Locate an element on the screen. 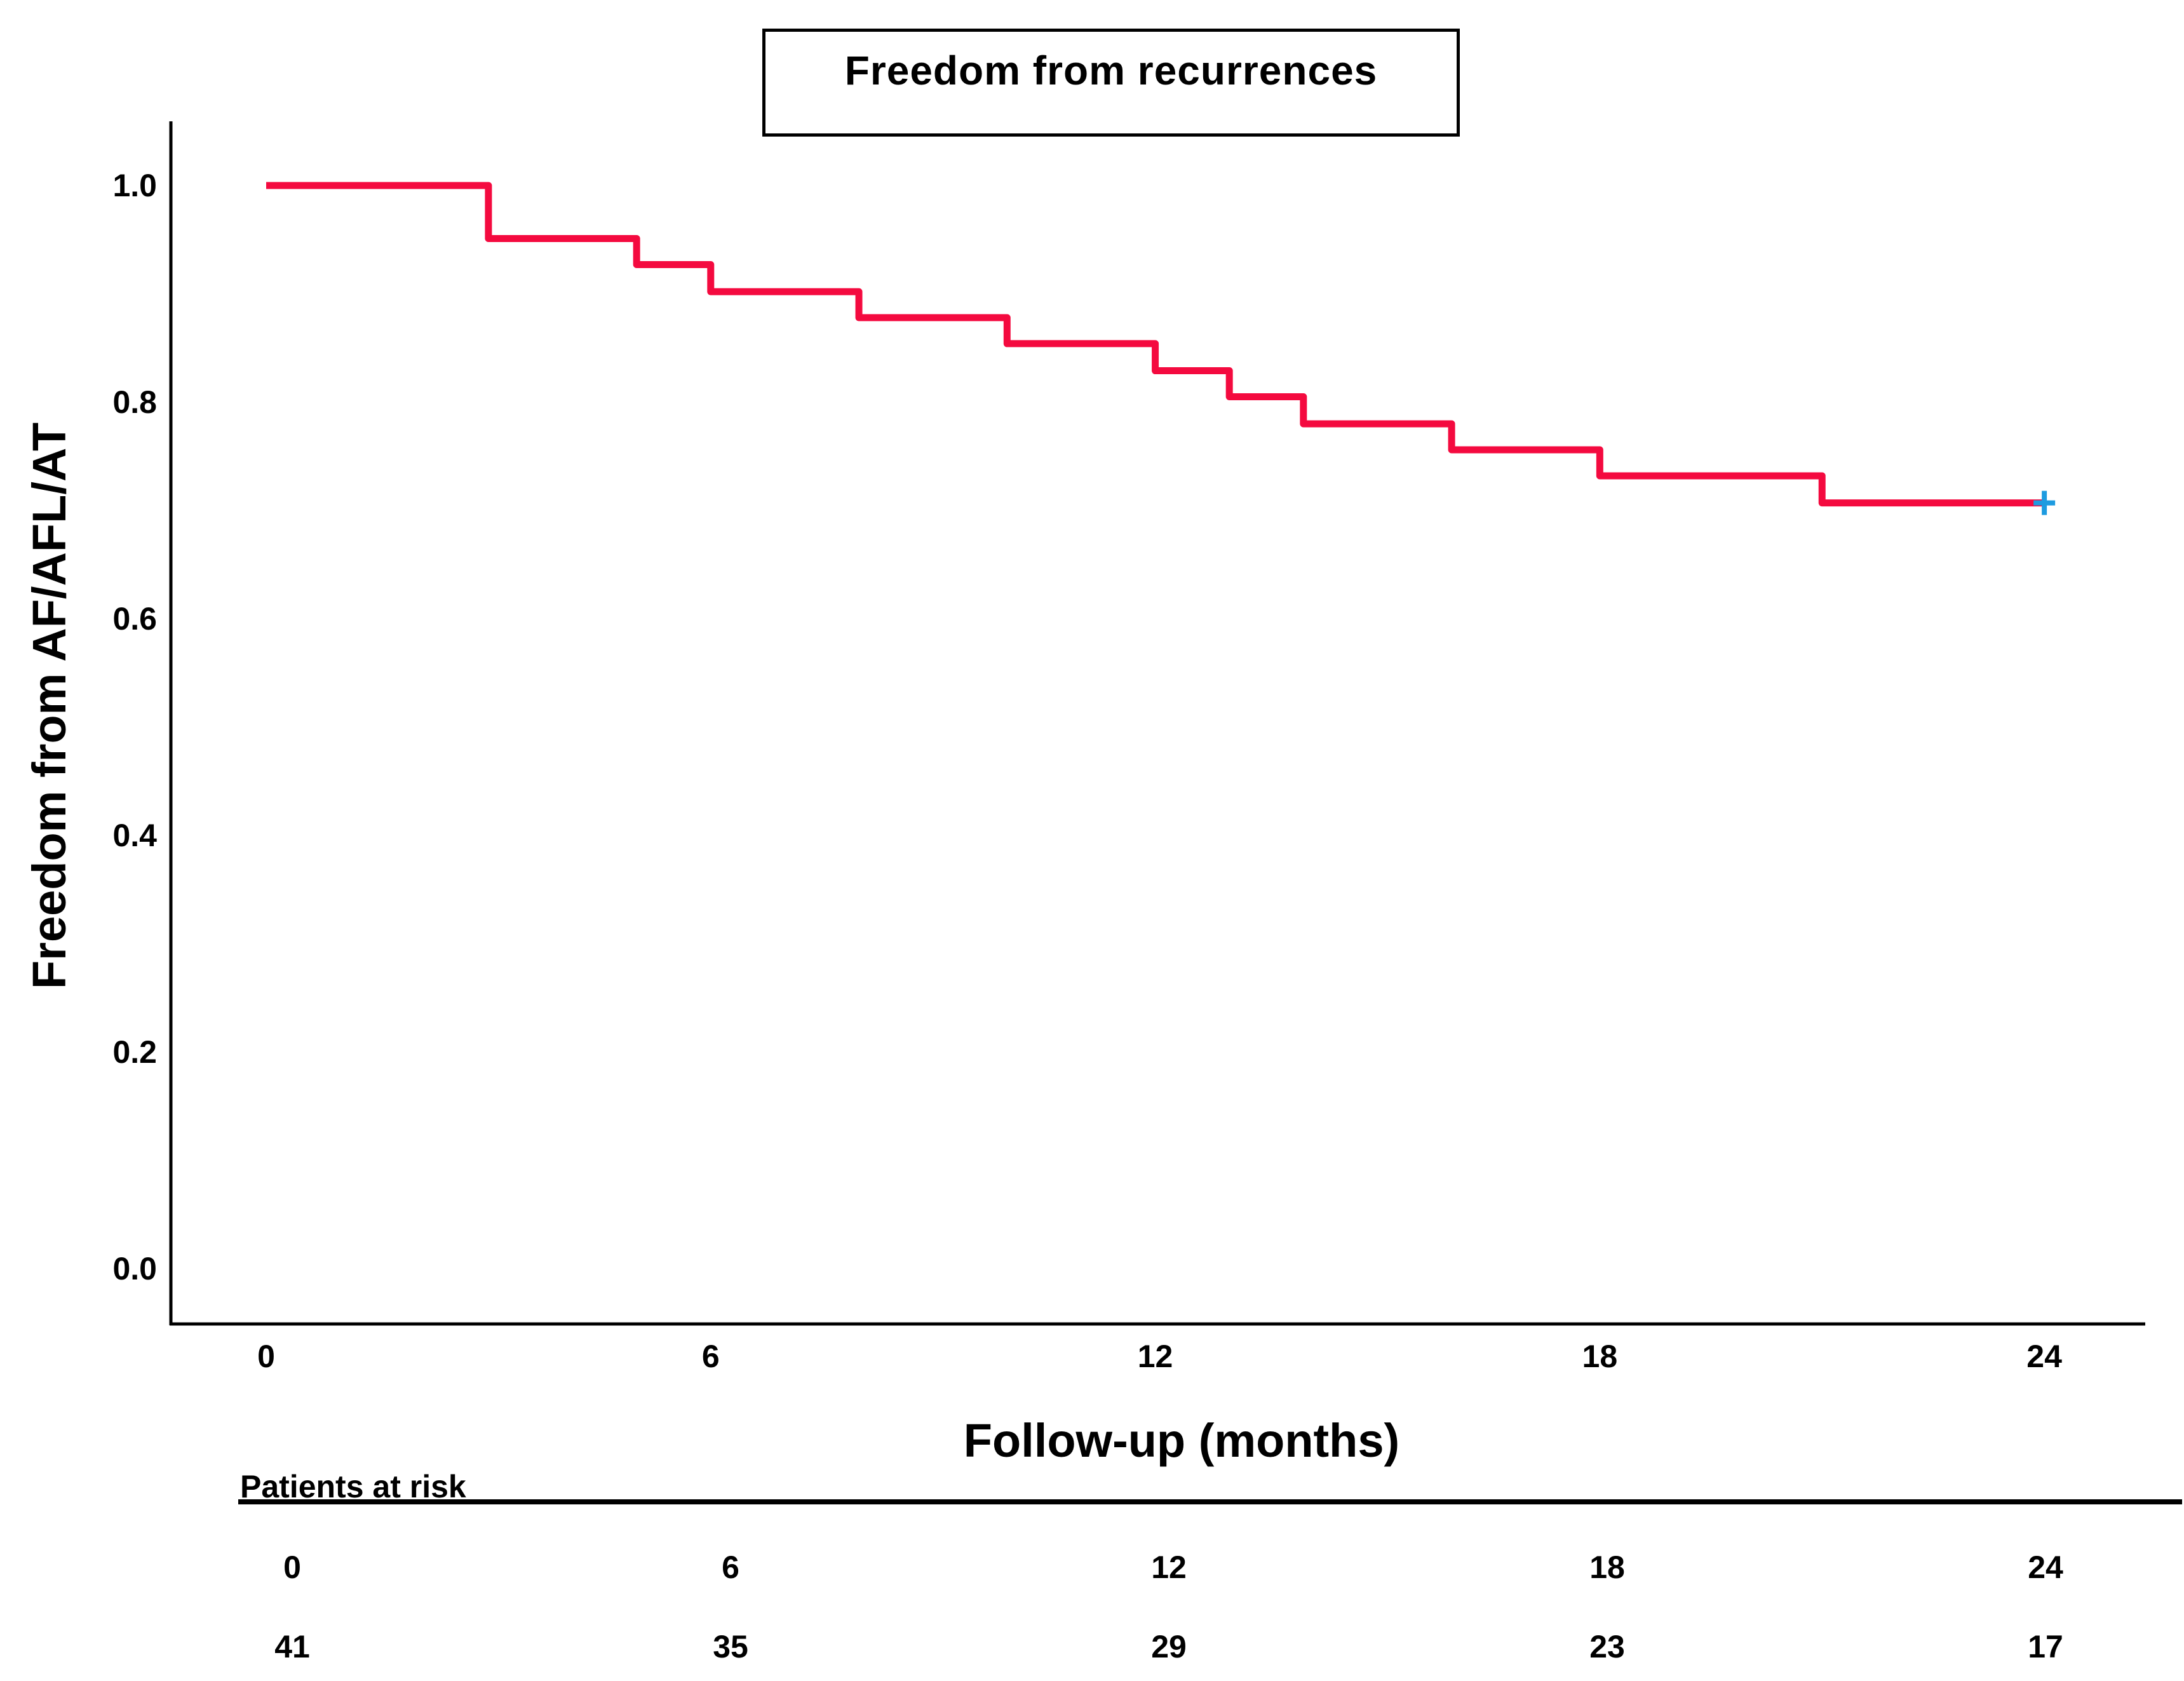 The image size is (2184, 1681). at-risk-count: 23 is located at coordinates (1607, 1646).